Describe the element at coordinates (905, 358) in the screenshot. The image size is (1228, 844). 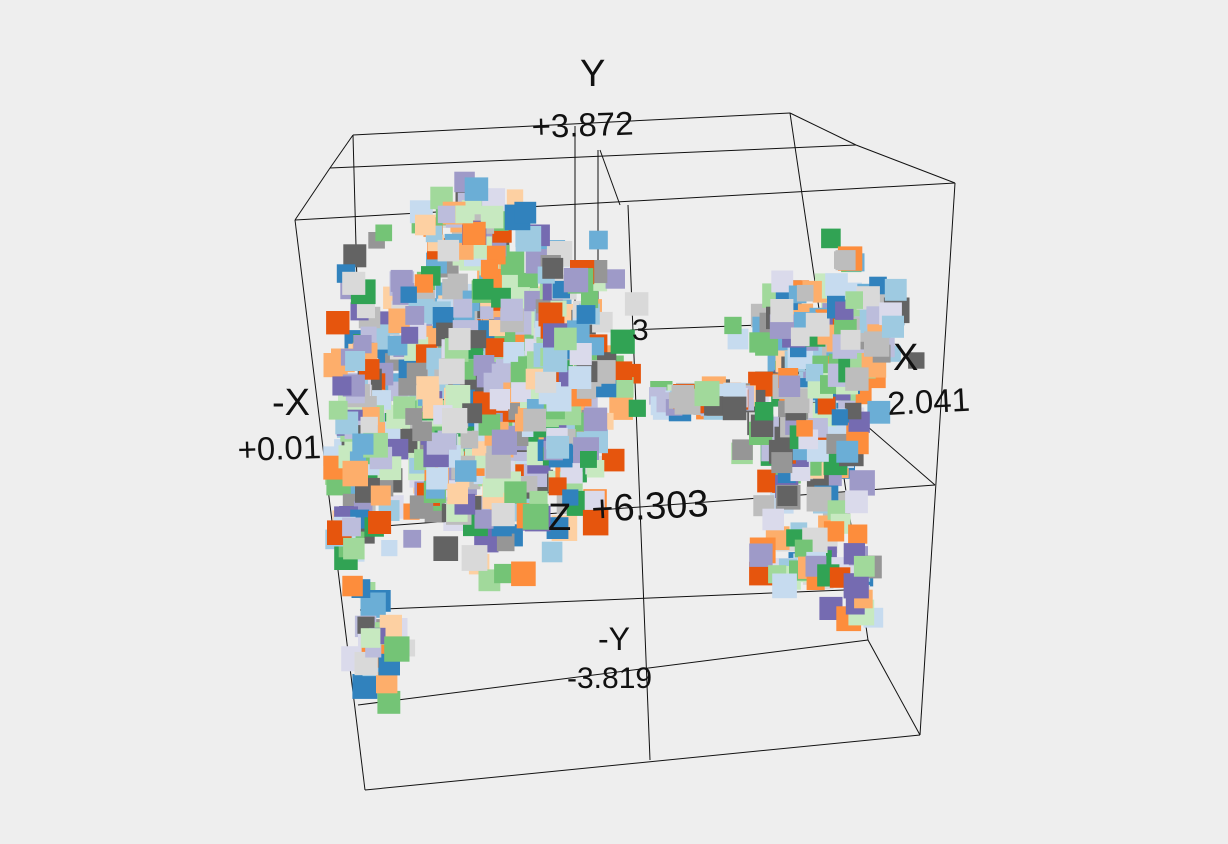
I see `x-pos-axis-label: X` at that location.